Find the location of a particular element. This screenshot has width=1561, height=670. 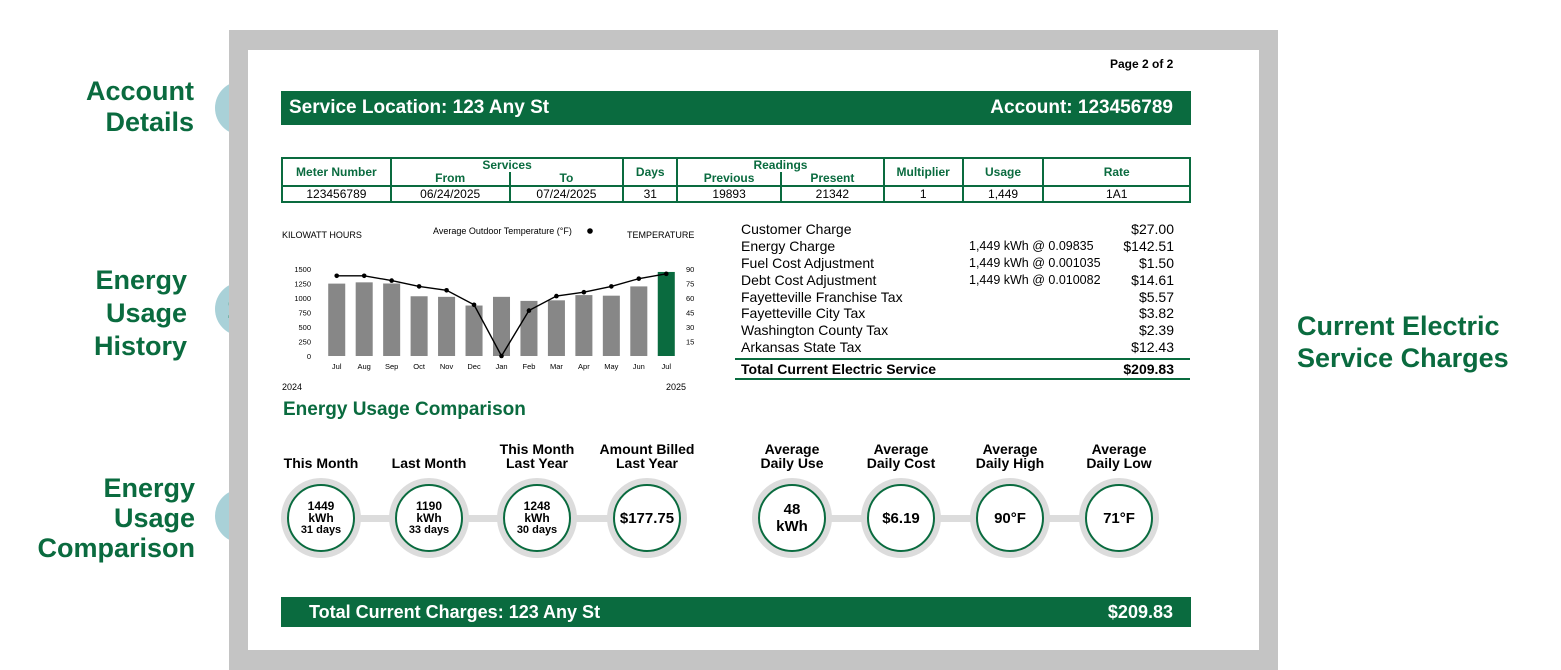

comparison-value: 90°F is located at coordinates (1010, 518).